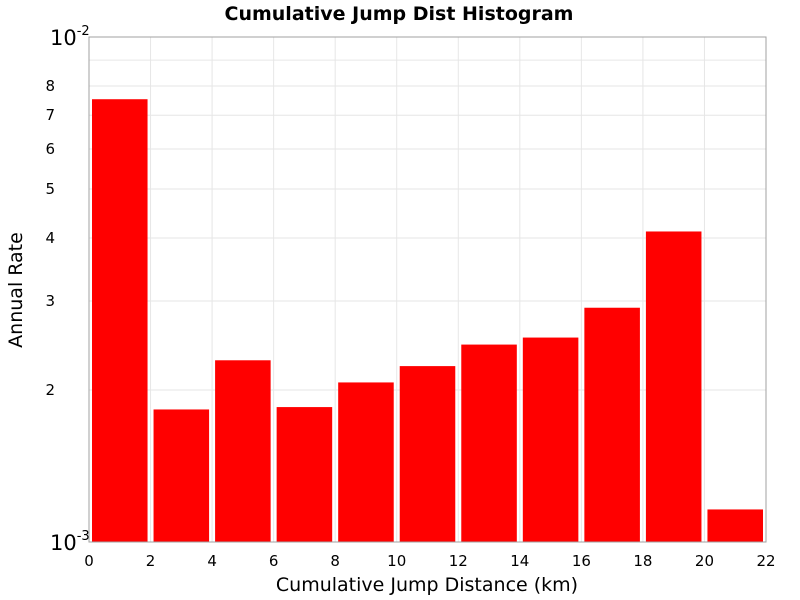 The width and height of the screenshot is (800, 600). I want to click on x-tick-label: 6, so click(274, 561).